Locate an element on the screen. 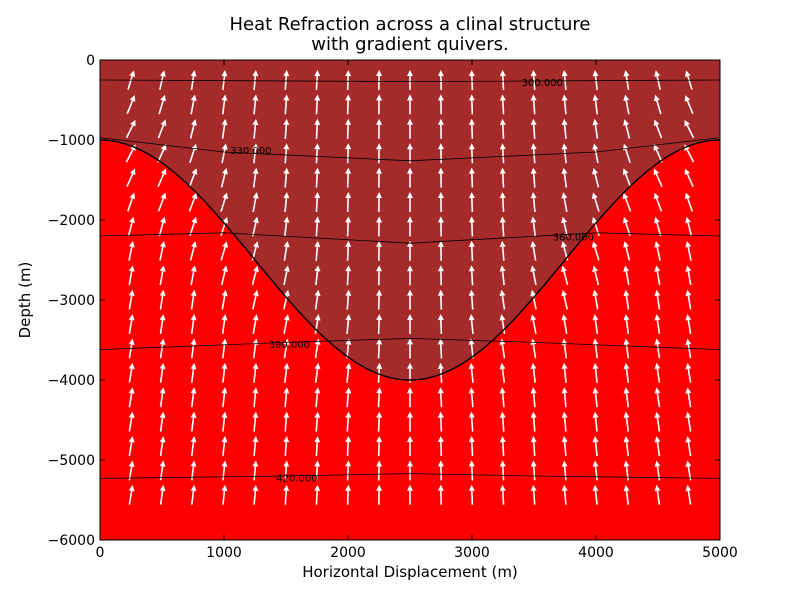 The height and width of the screenshot is (600, 800). x-tick-label: 1000 is located at coordinates (224, 553).